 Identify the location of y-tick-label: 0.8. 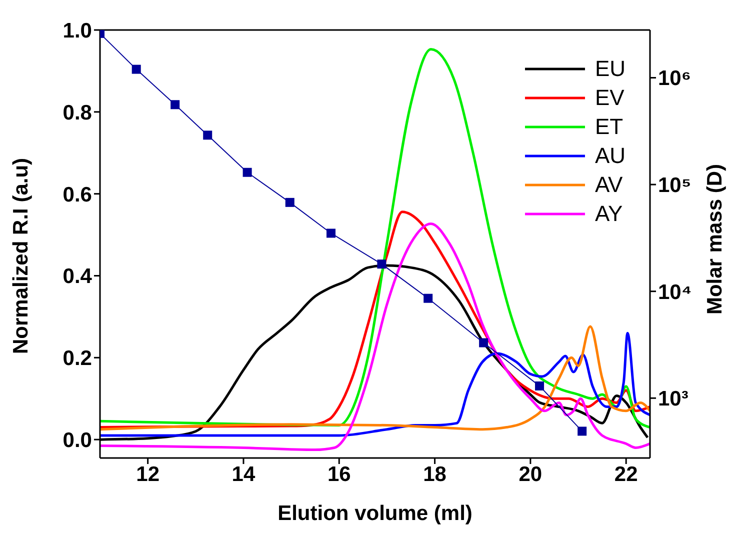
(77, 112).